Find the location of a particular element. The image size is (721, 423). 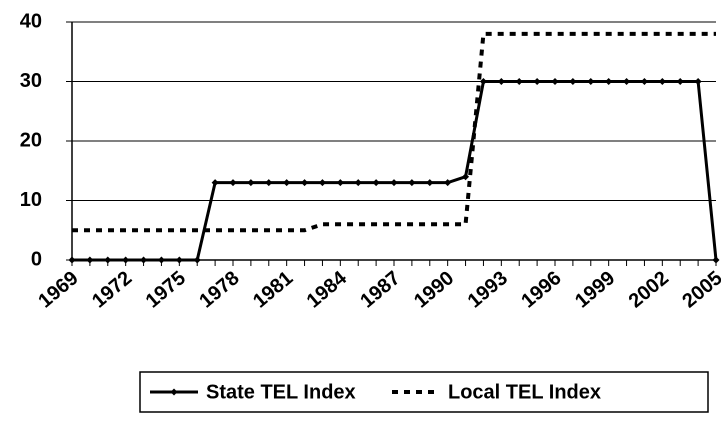

x-tick-label: 1969 is located at coordinates (58, 289).